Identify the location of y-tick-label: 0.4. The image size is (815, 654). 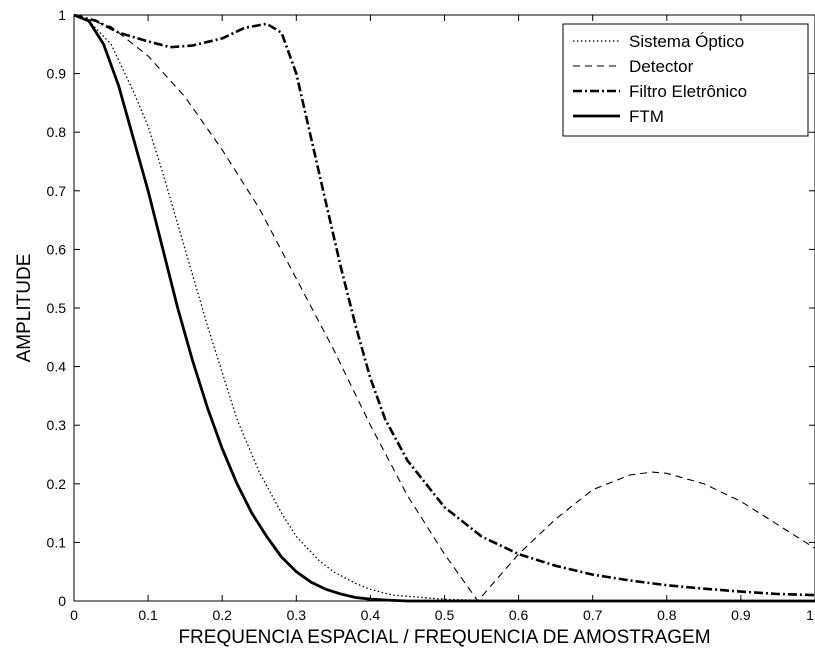
(57, 367).